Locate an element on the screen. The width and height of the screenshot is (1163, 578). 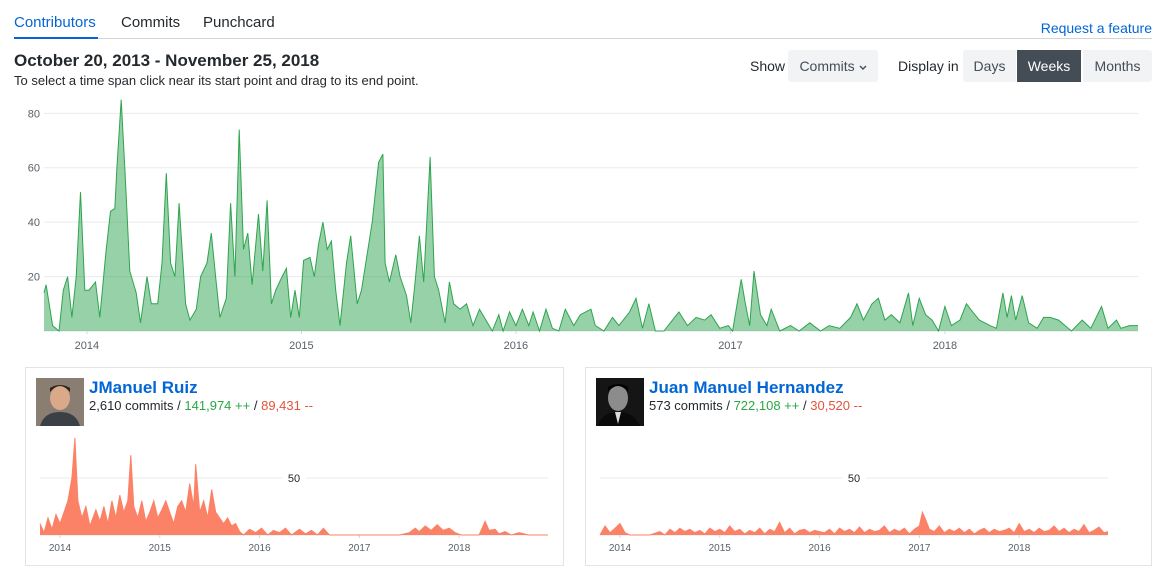
display-option: Months is located at coordinates (1117, 66).